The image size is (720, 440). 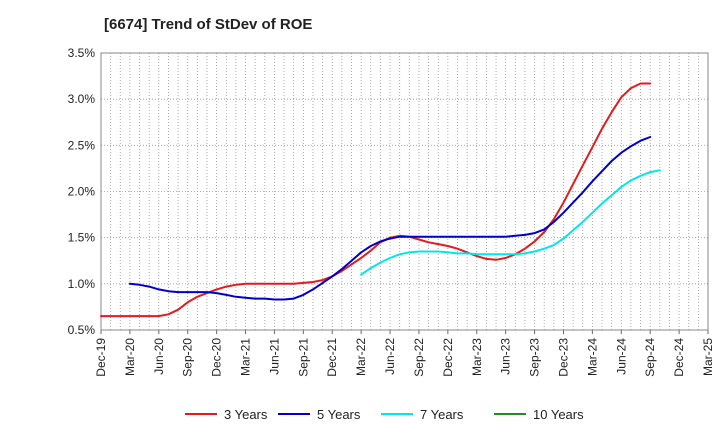 I want to click on x-tick-label: Jun-20, so click(x=159, y=356).